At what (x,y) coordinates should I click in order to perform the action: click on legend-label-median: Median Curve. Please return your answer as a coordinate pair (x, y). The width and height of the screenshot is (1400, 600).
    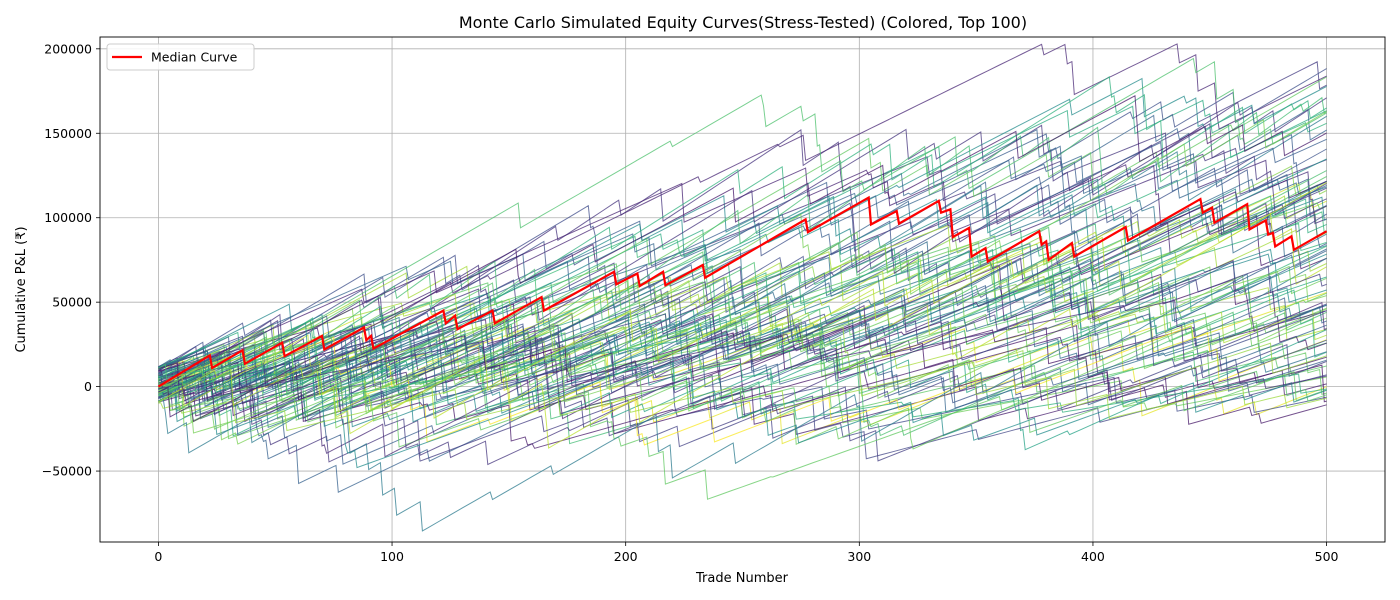
    Looking at the image, I should click on (194, 57).